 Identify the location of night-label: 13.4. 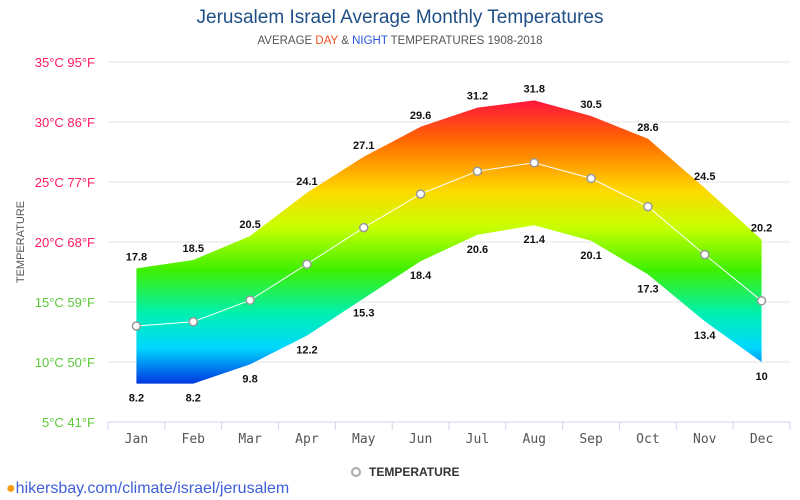
(705, 336).